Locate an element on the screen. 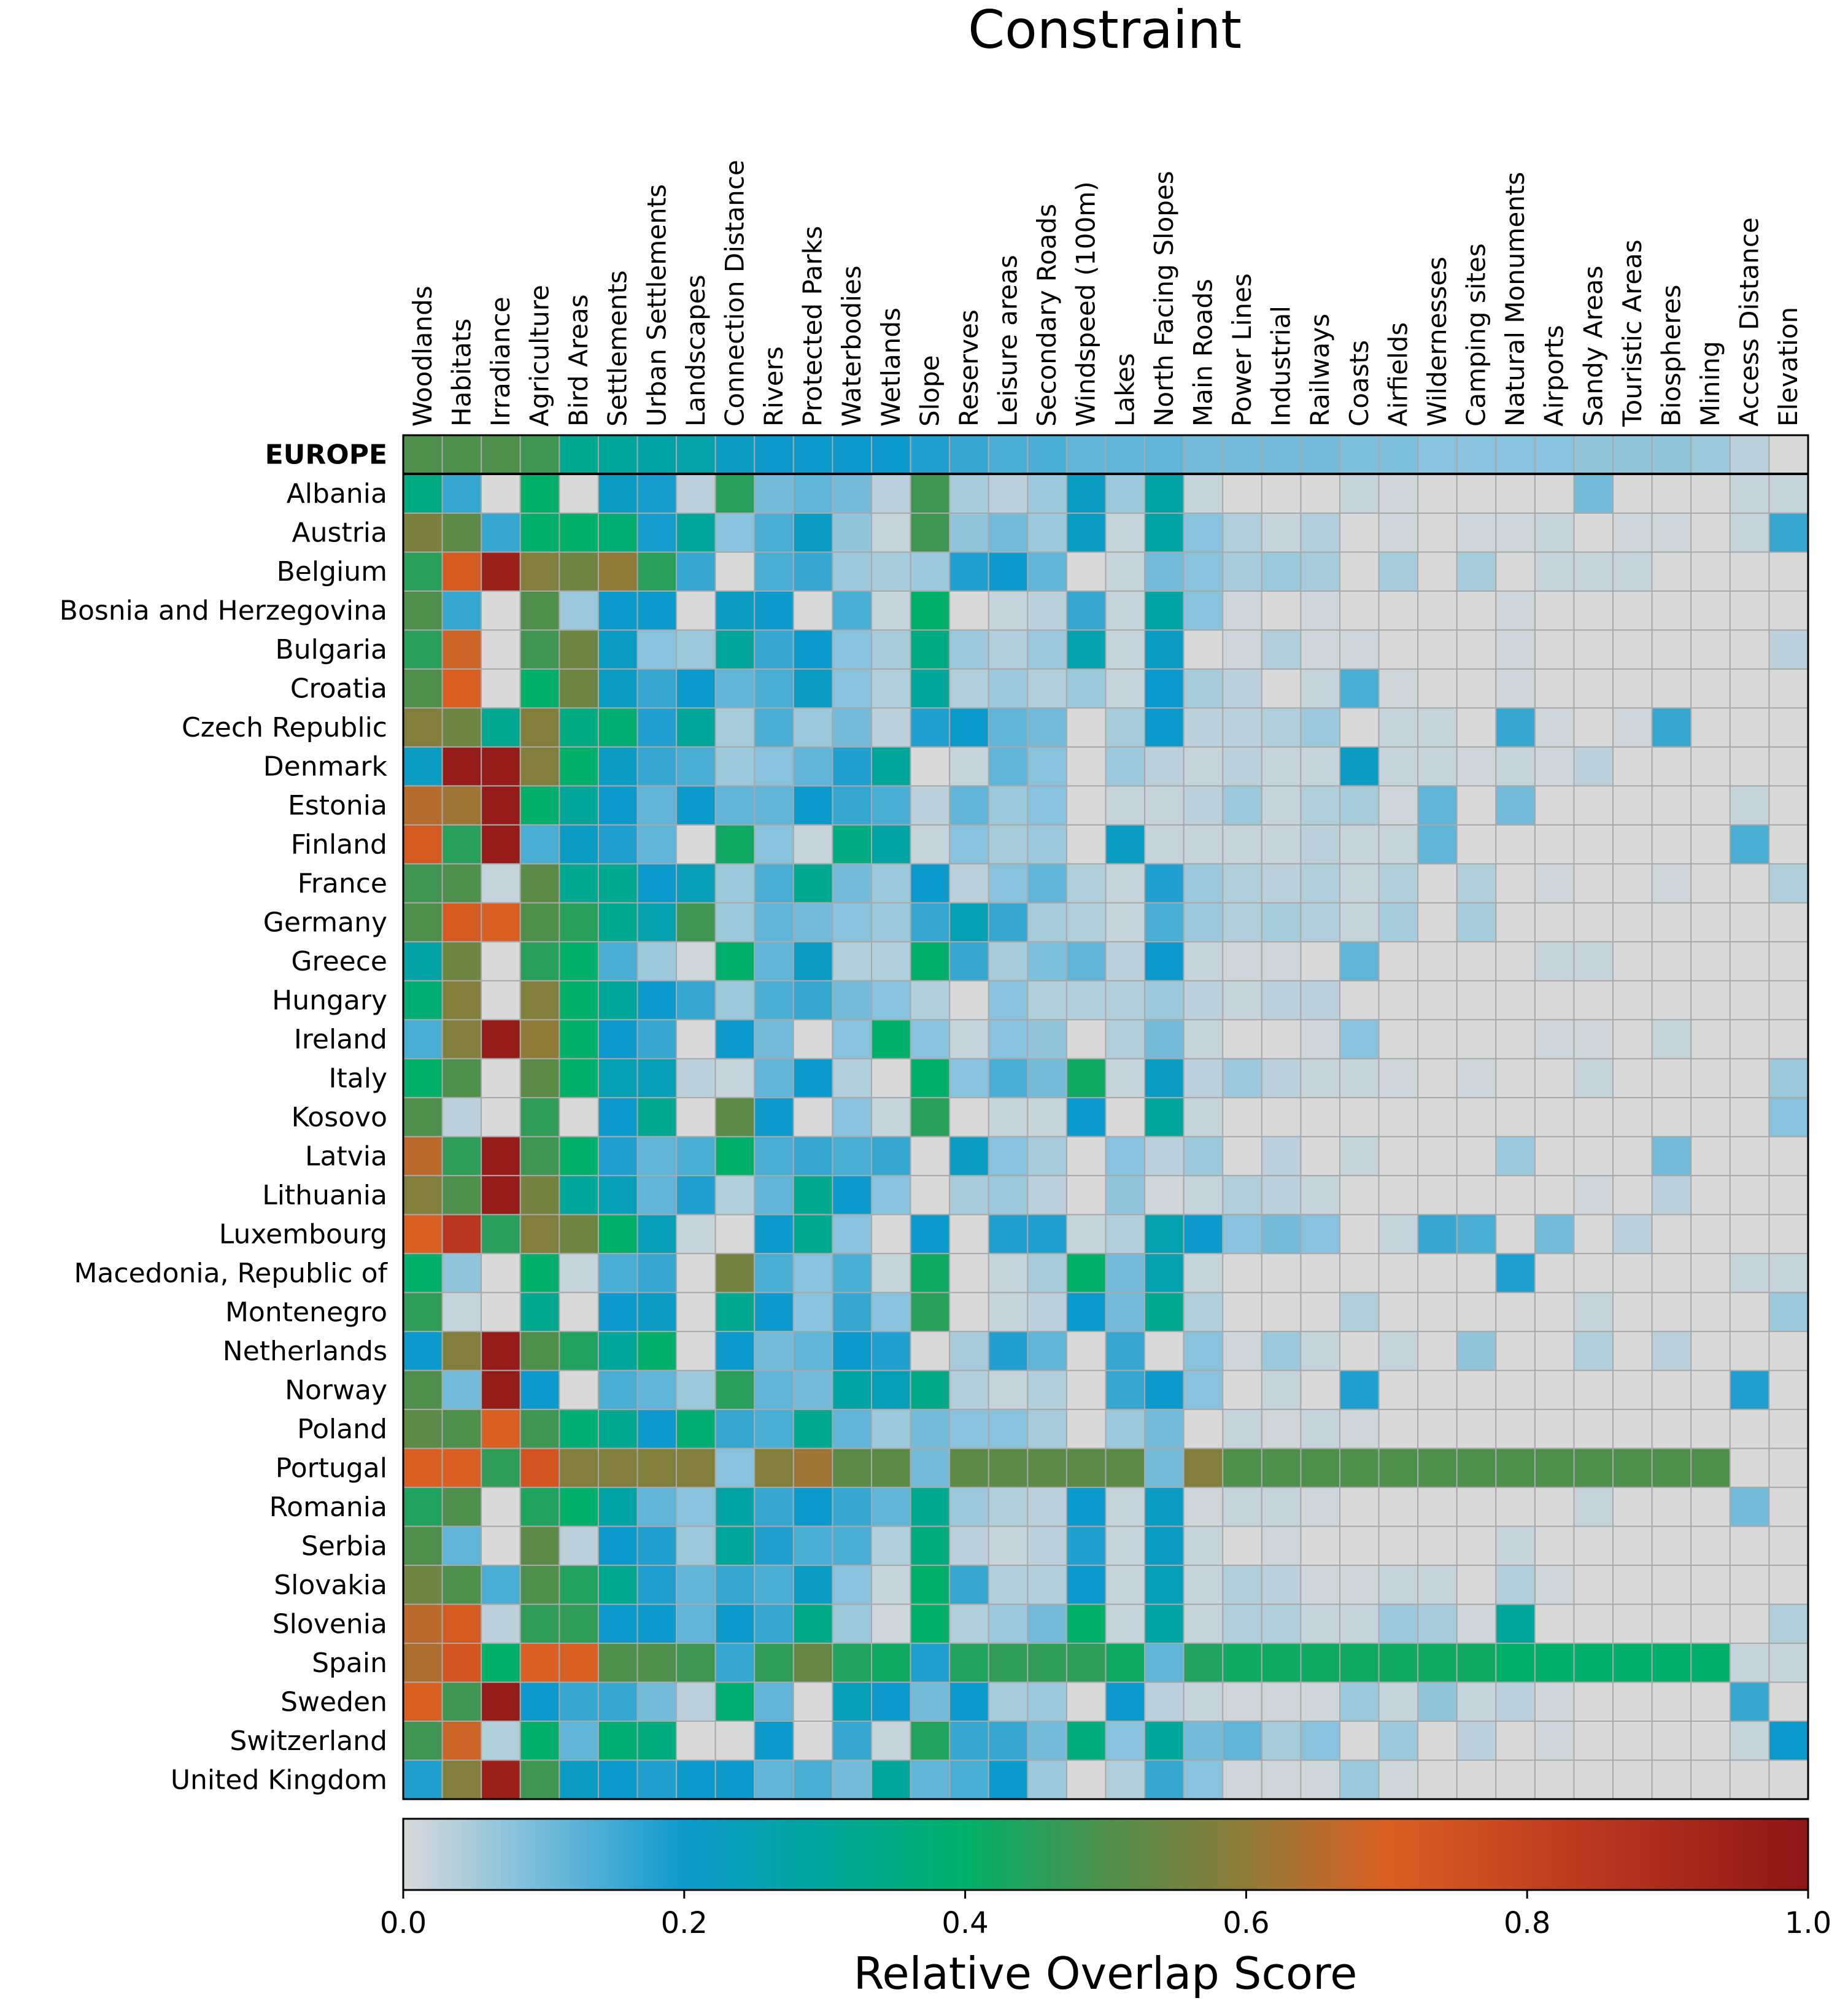 This screenshot has height=2006, width=1848. column-label: Connection Distance is located at coordinates (735, 293).